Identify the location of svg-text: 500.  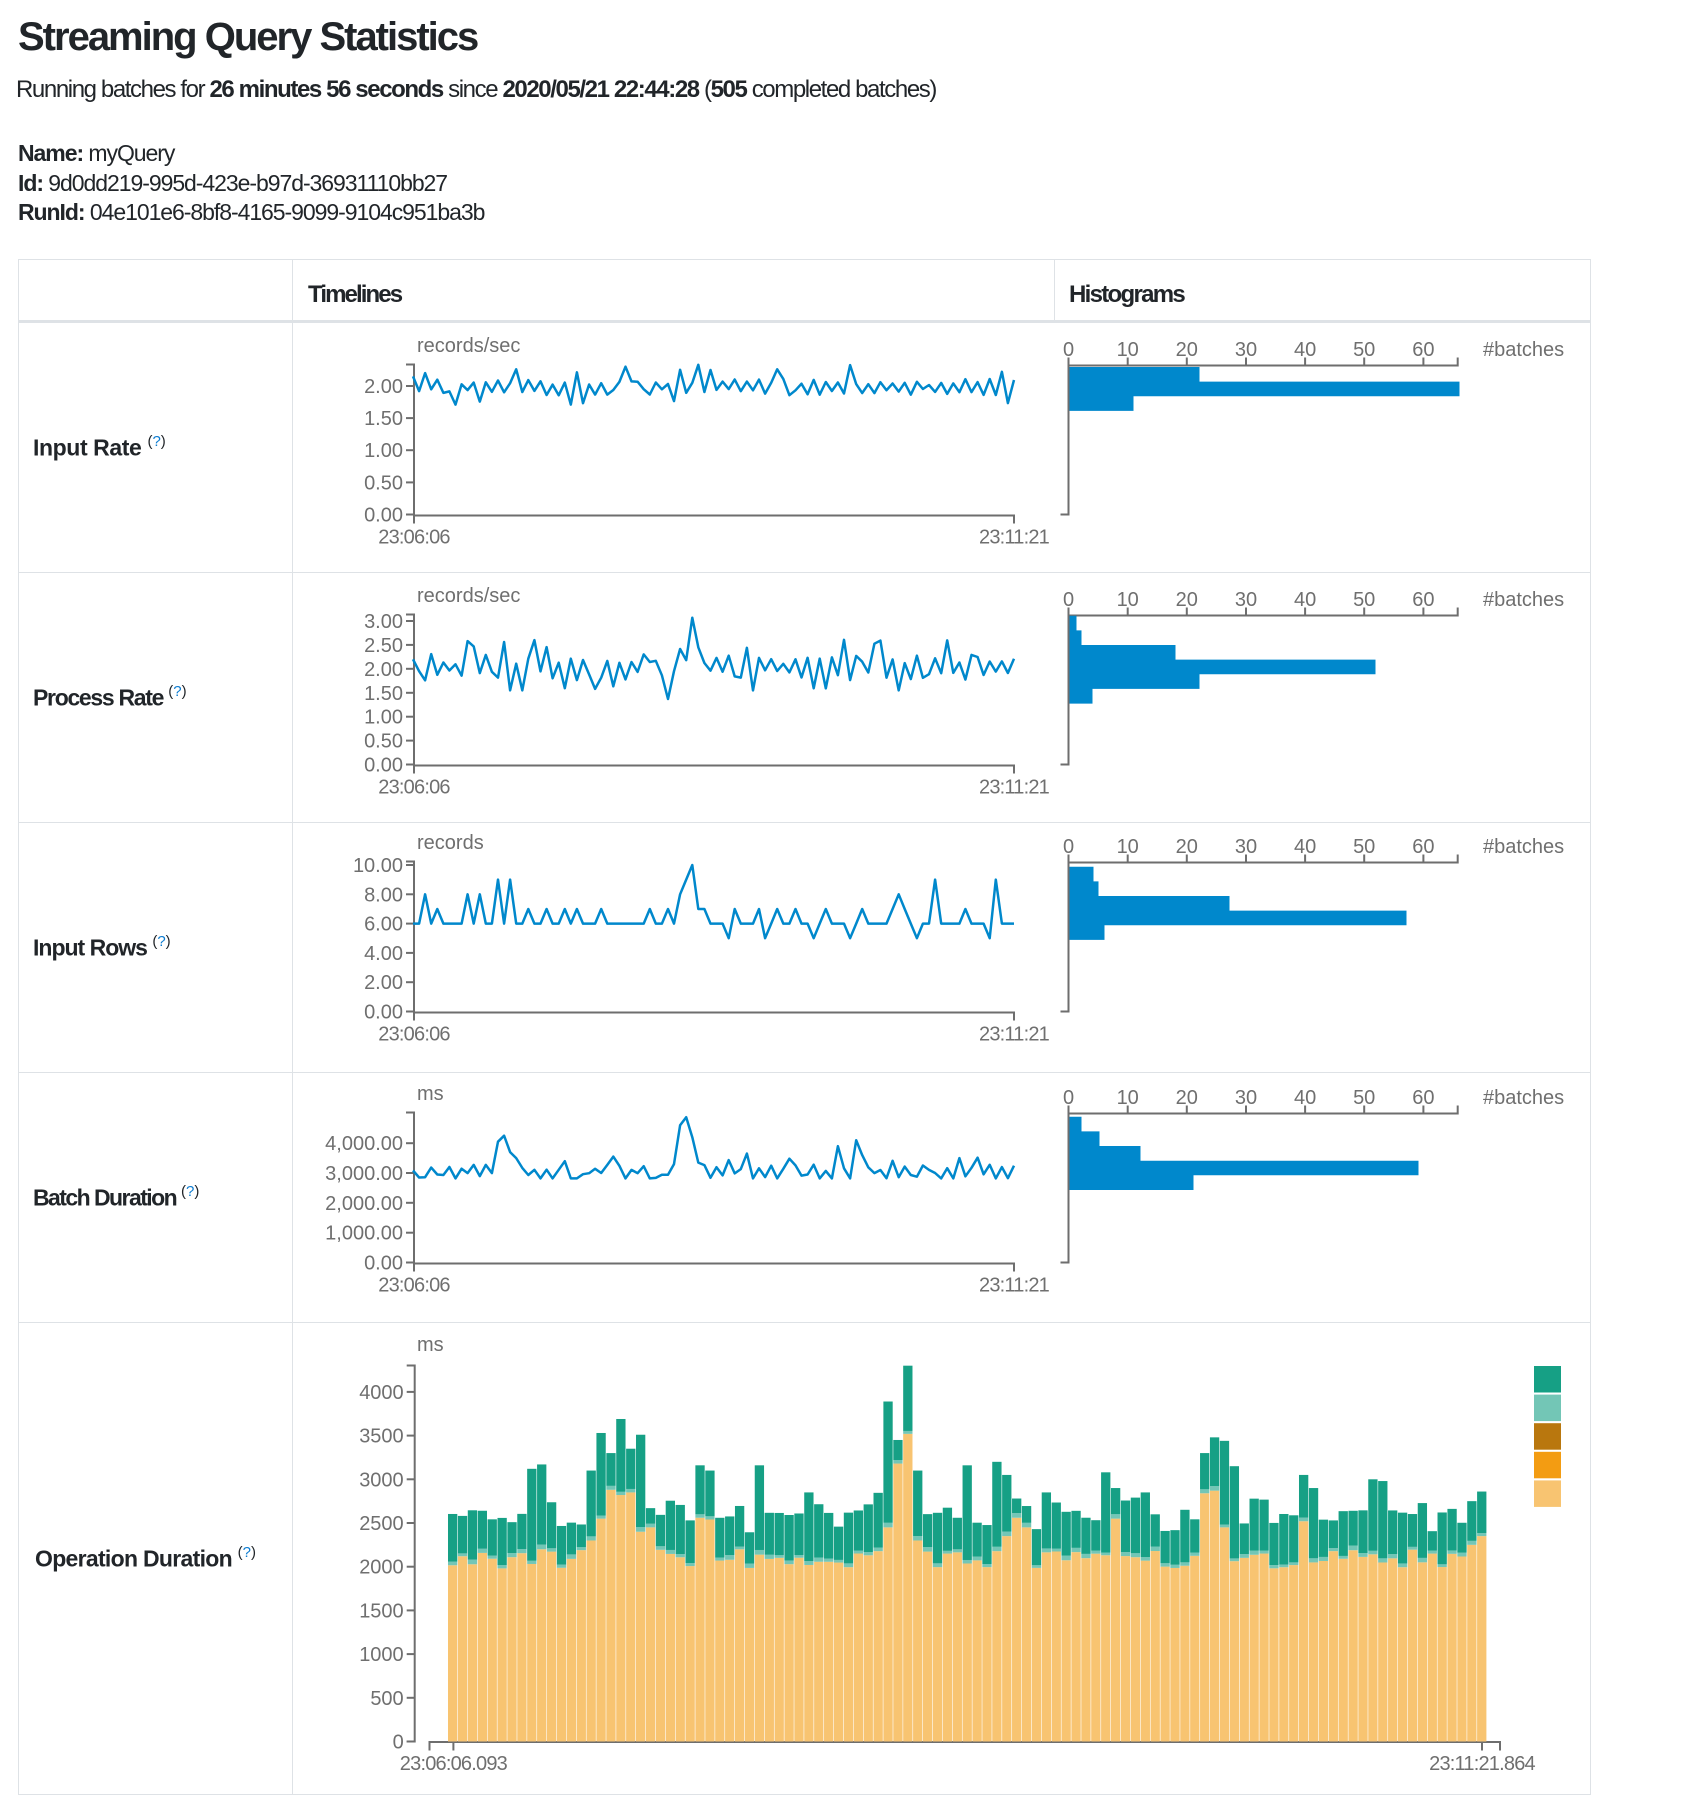
(386, 1699).